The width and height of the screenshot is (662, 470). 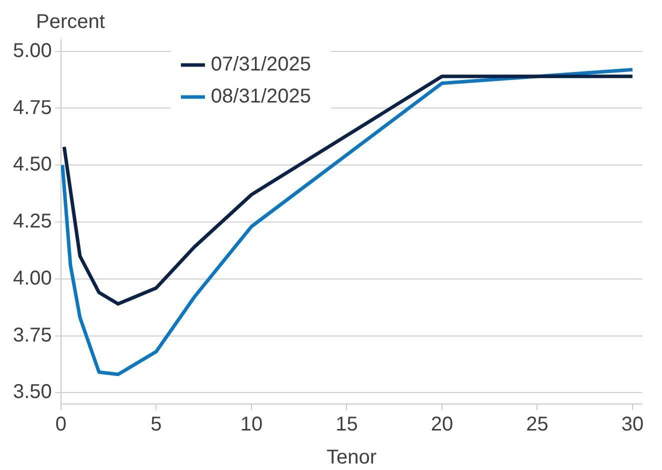 What do you see at coordinates (351, 457) in the screenshot?
I see `x-axis-title: Tenor` at bounding box center [351, 457].